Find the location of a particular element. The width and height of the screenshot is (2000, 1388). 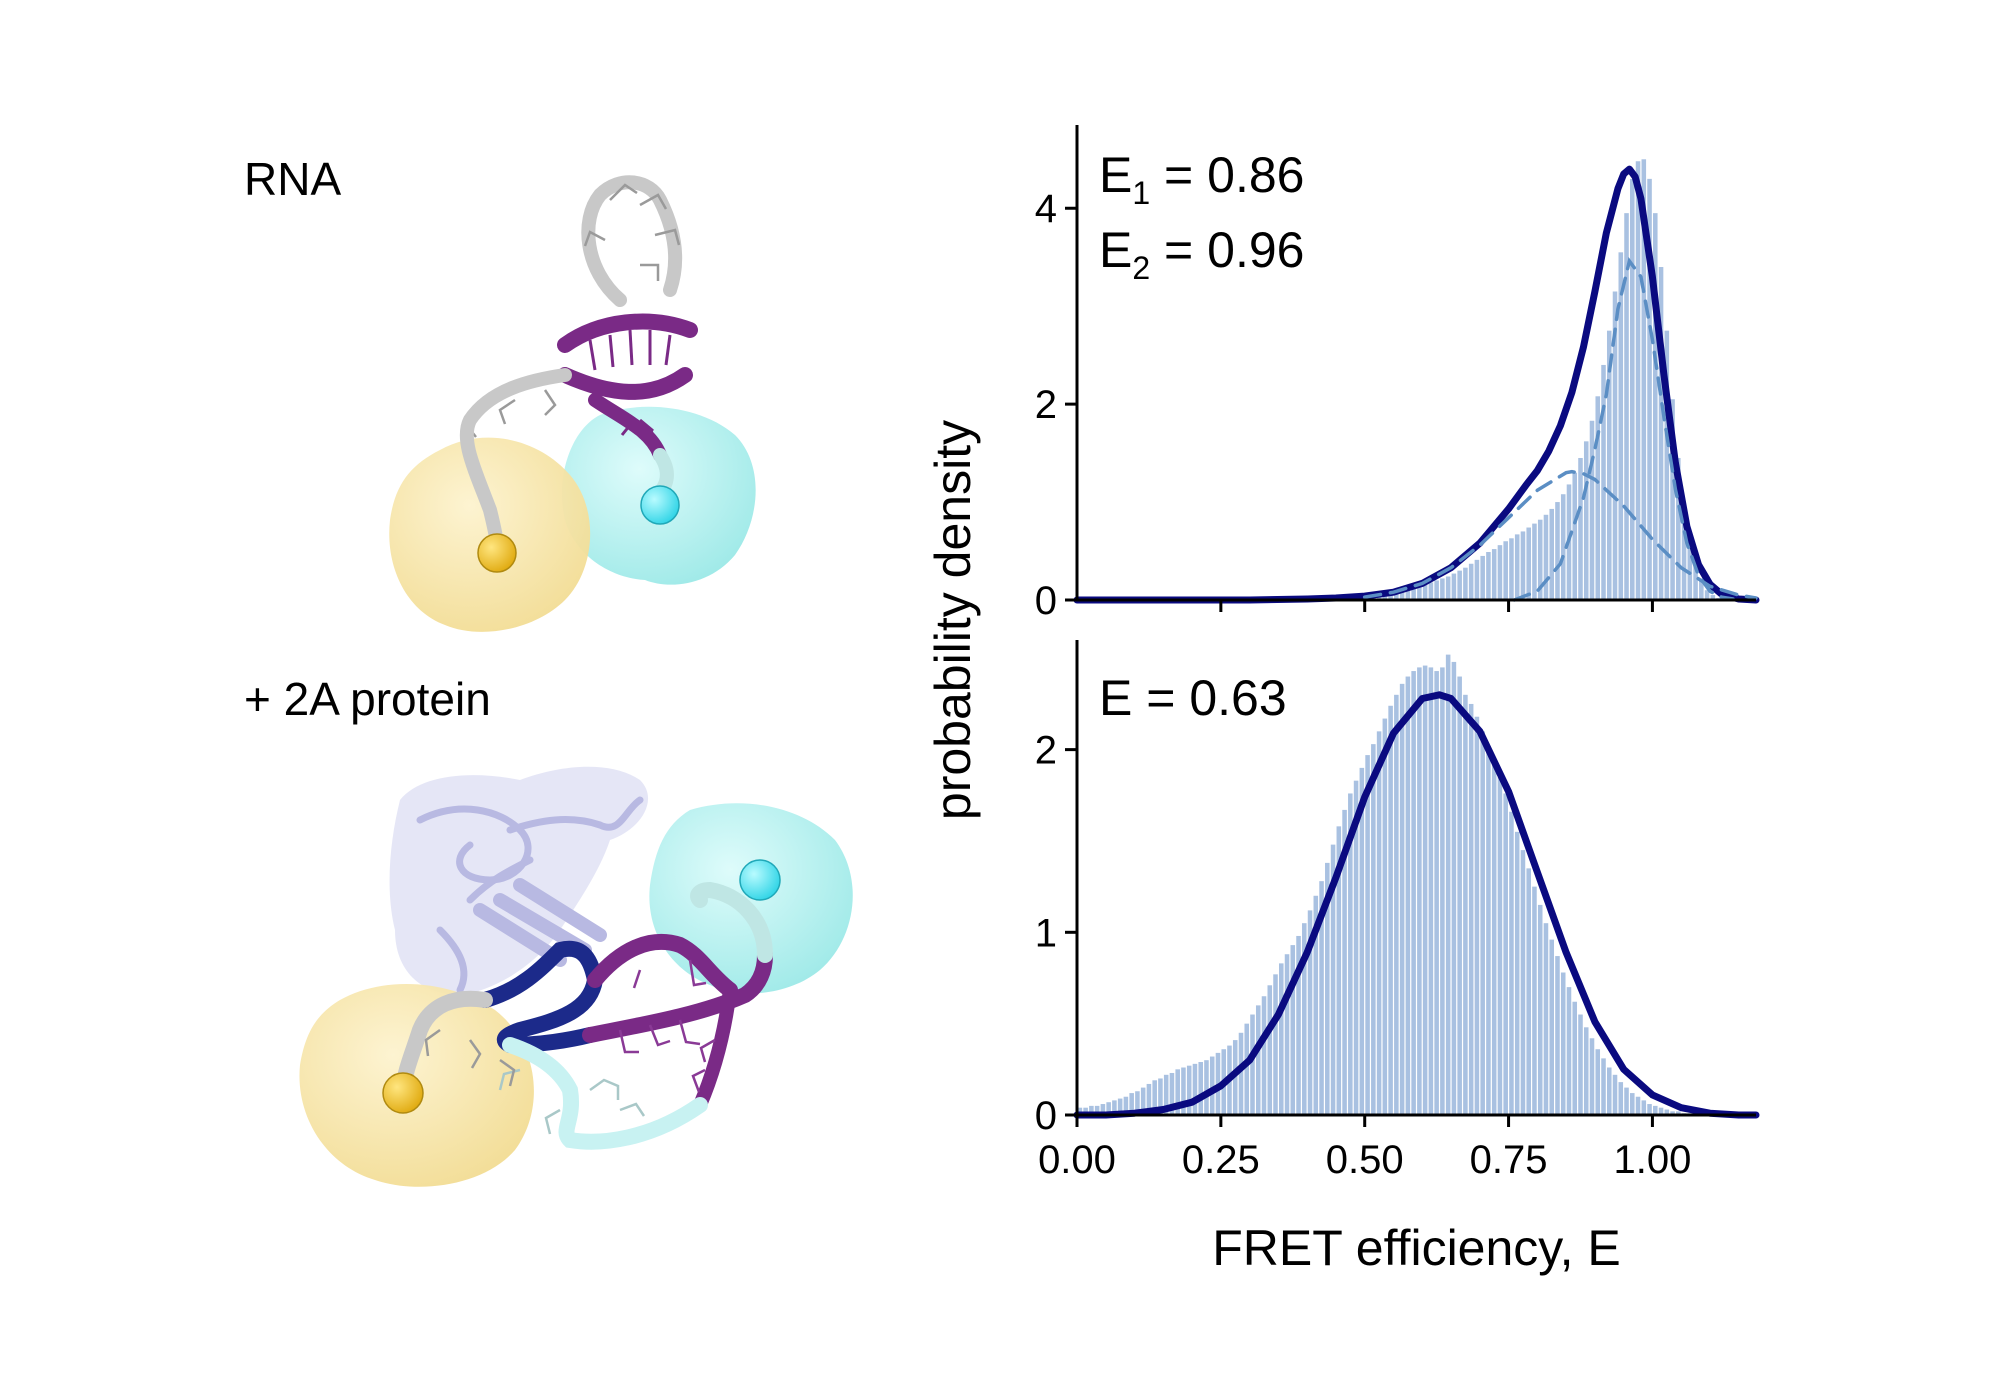

x-tick-label: 0.50 is located at coordinates (1365, 1160).